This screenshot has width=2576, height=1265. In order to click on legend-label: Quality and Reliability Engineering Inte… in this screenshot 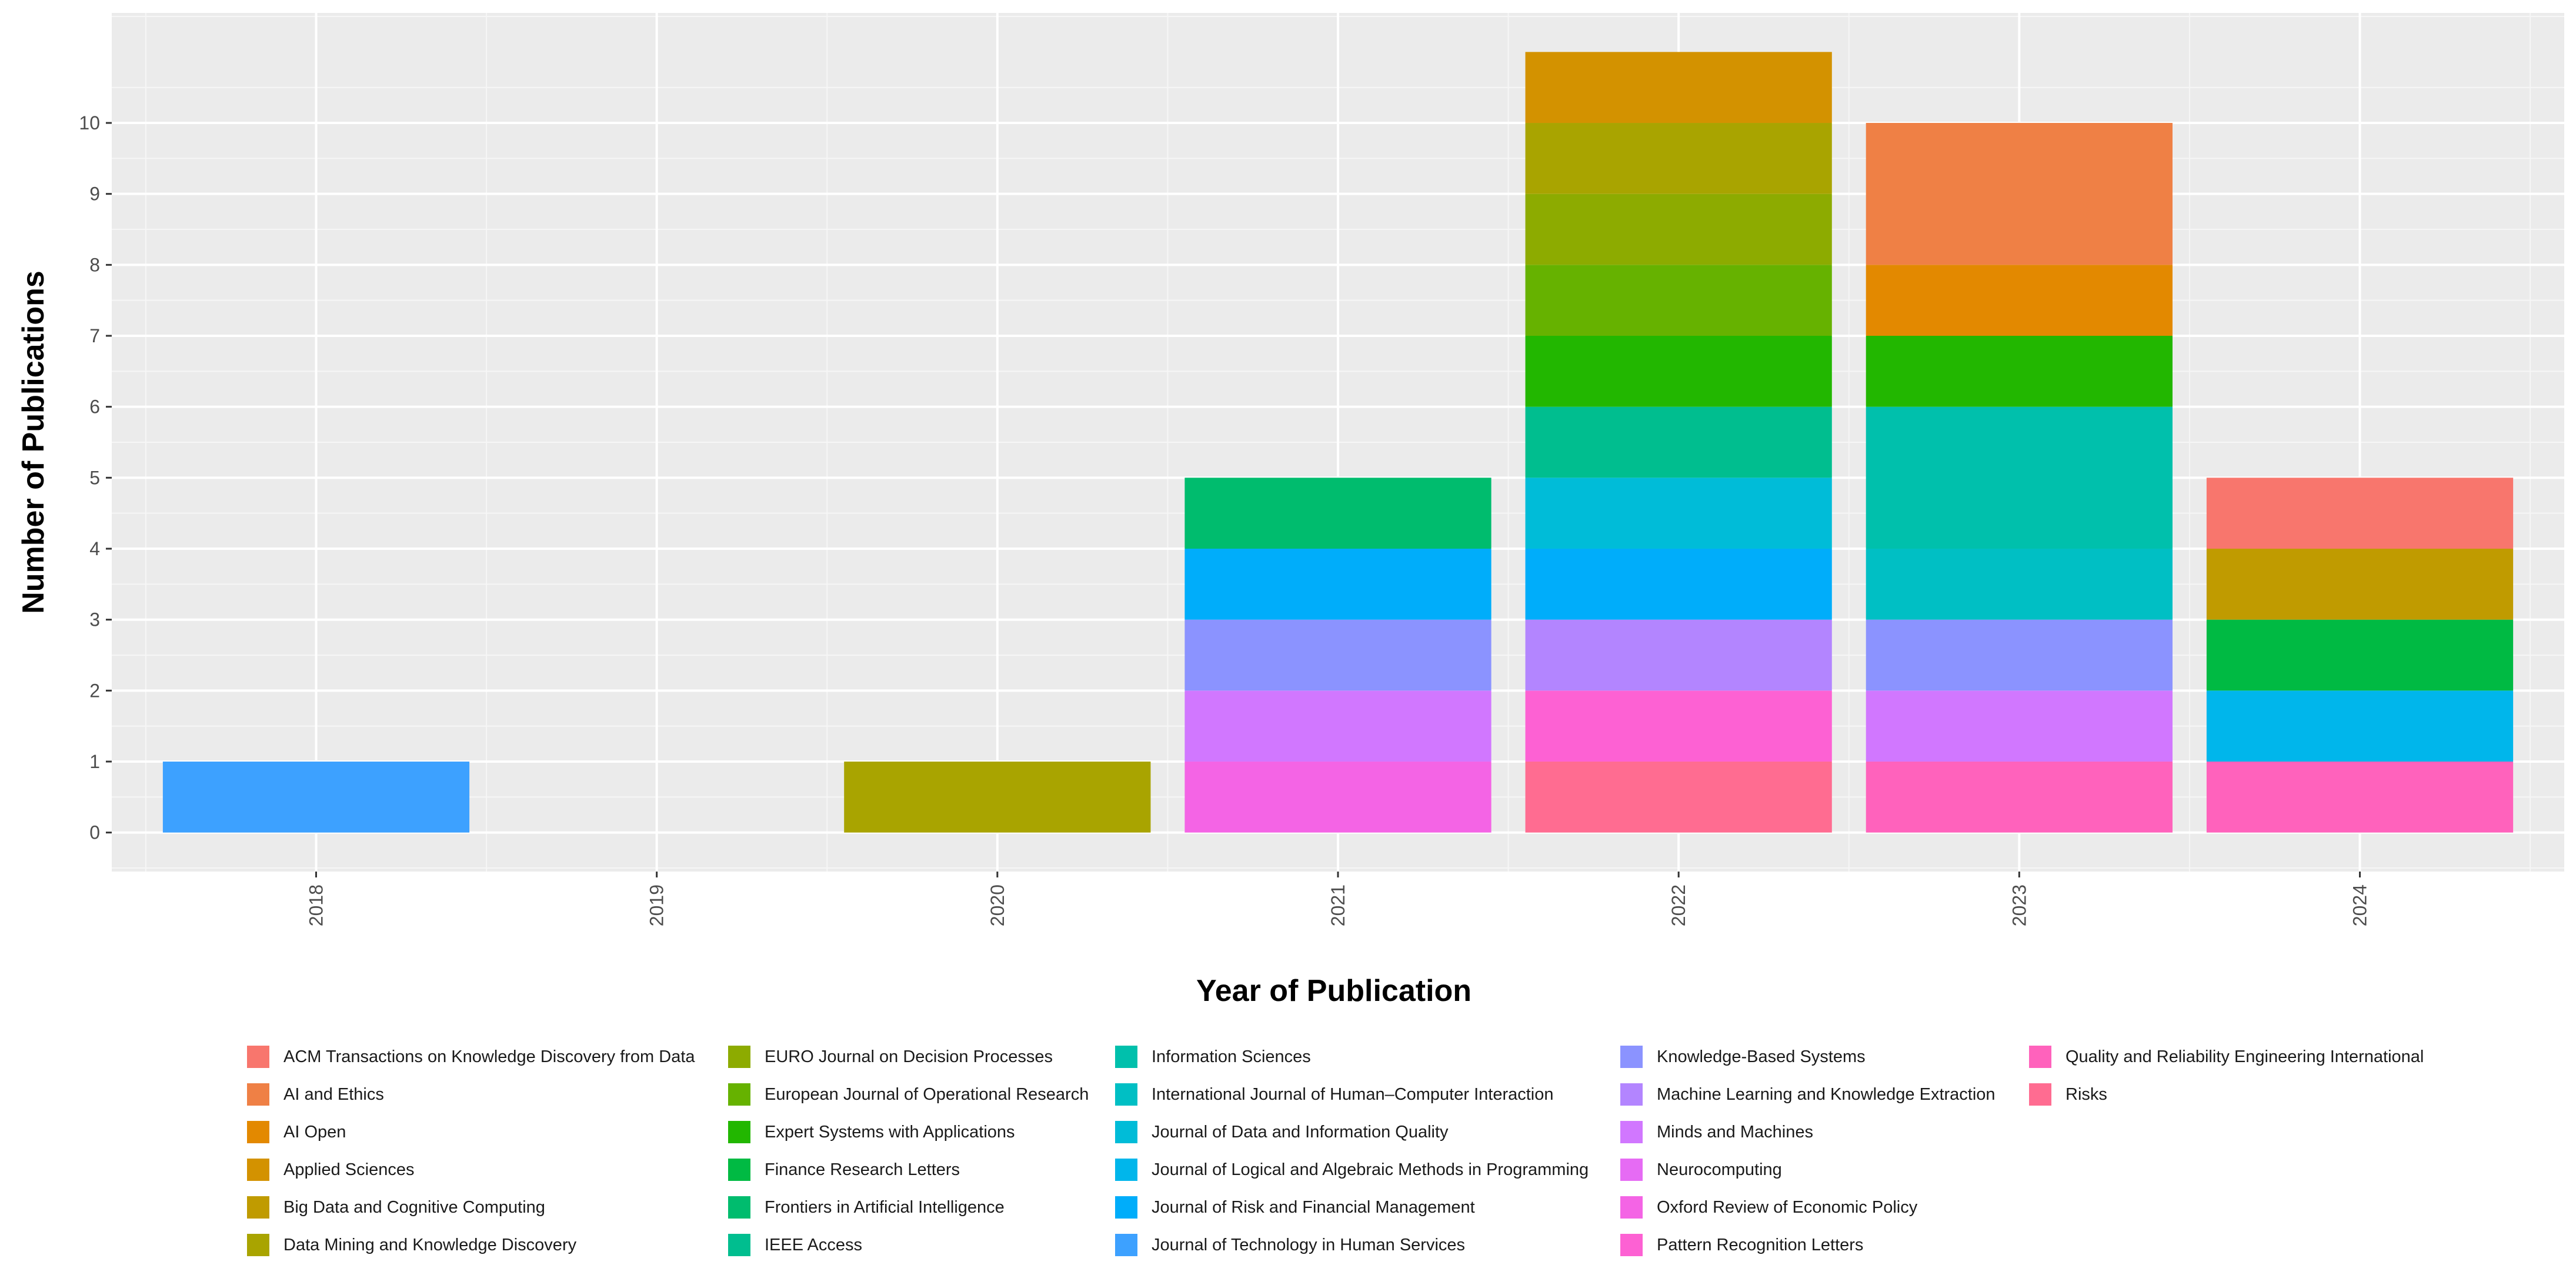, I will do `click(2245, 1056)`.